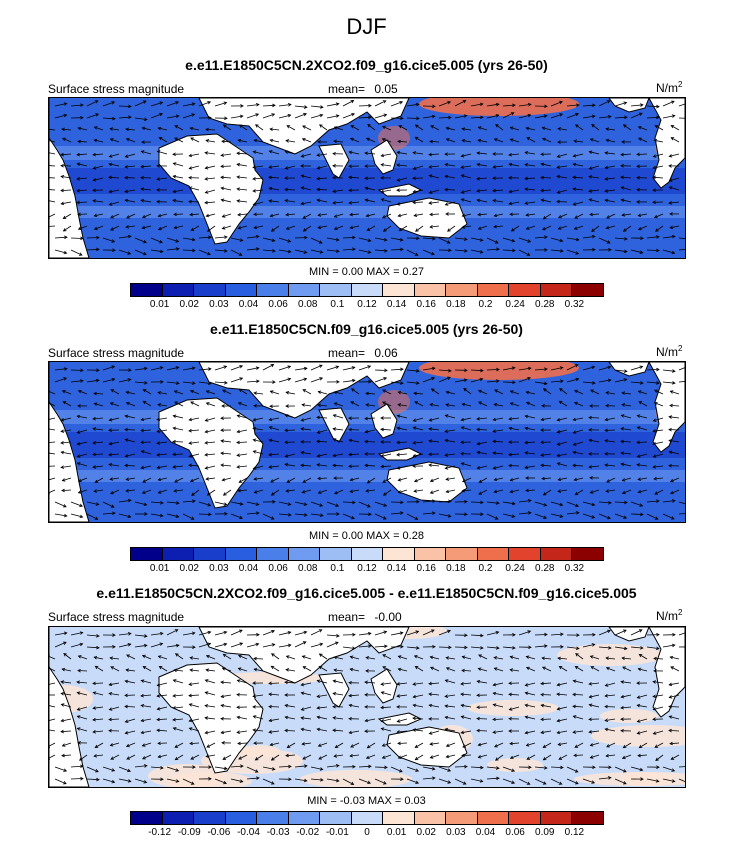 The width and height of the screenshot is (733, 843). I want to click on colorbar-swatch, so click(525, 818).